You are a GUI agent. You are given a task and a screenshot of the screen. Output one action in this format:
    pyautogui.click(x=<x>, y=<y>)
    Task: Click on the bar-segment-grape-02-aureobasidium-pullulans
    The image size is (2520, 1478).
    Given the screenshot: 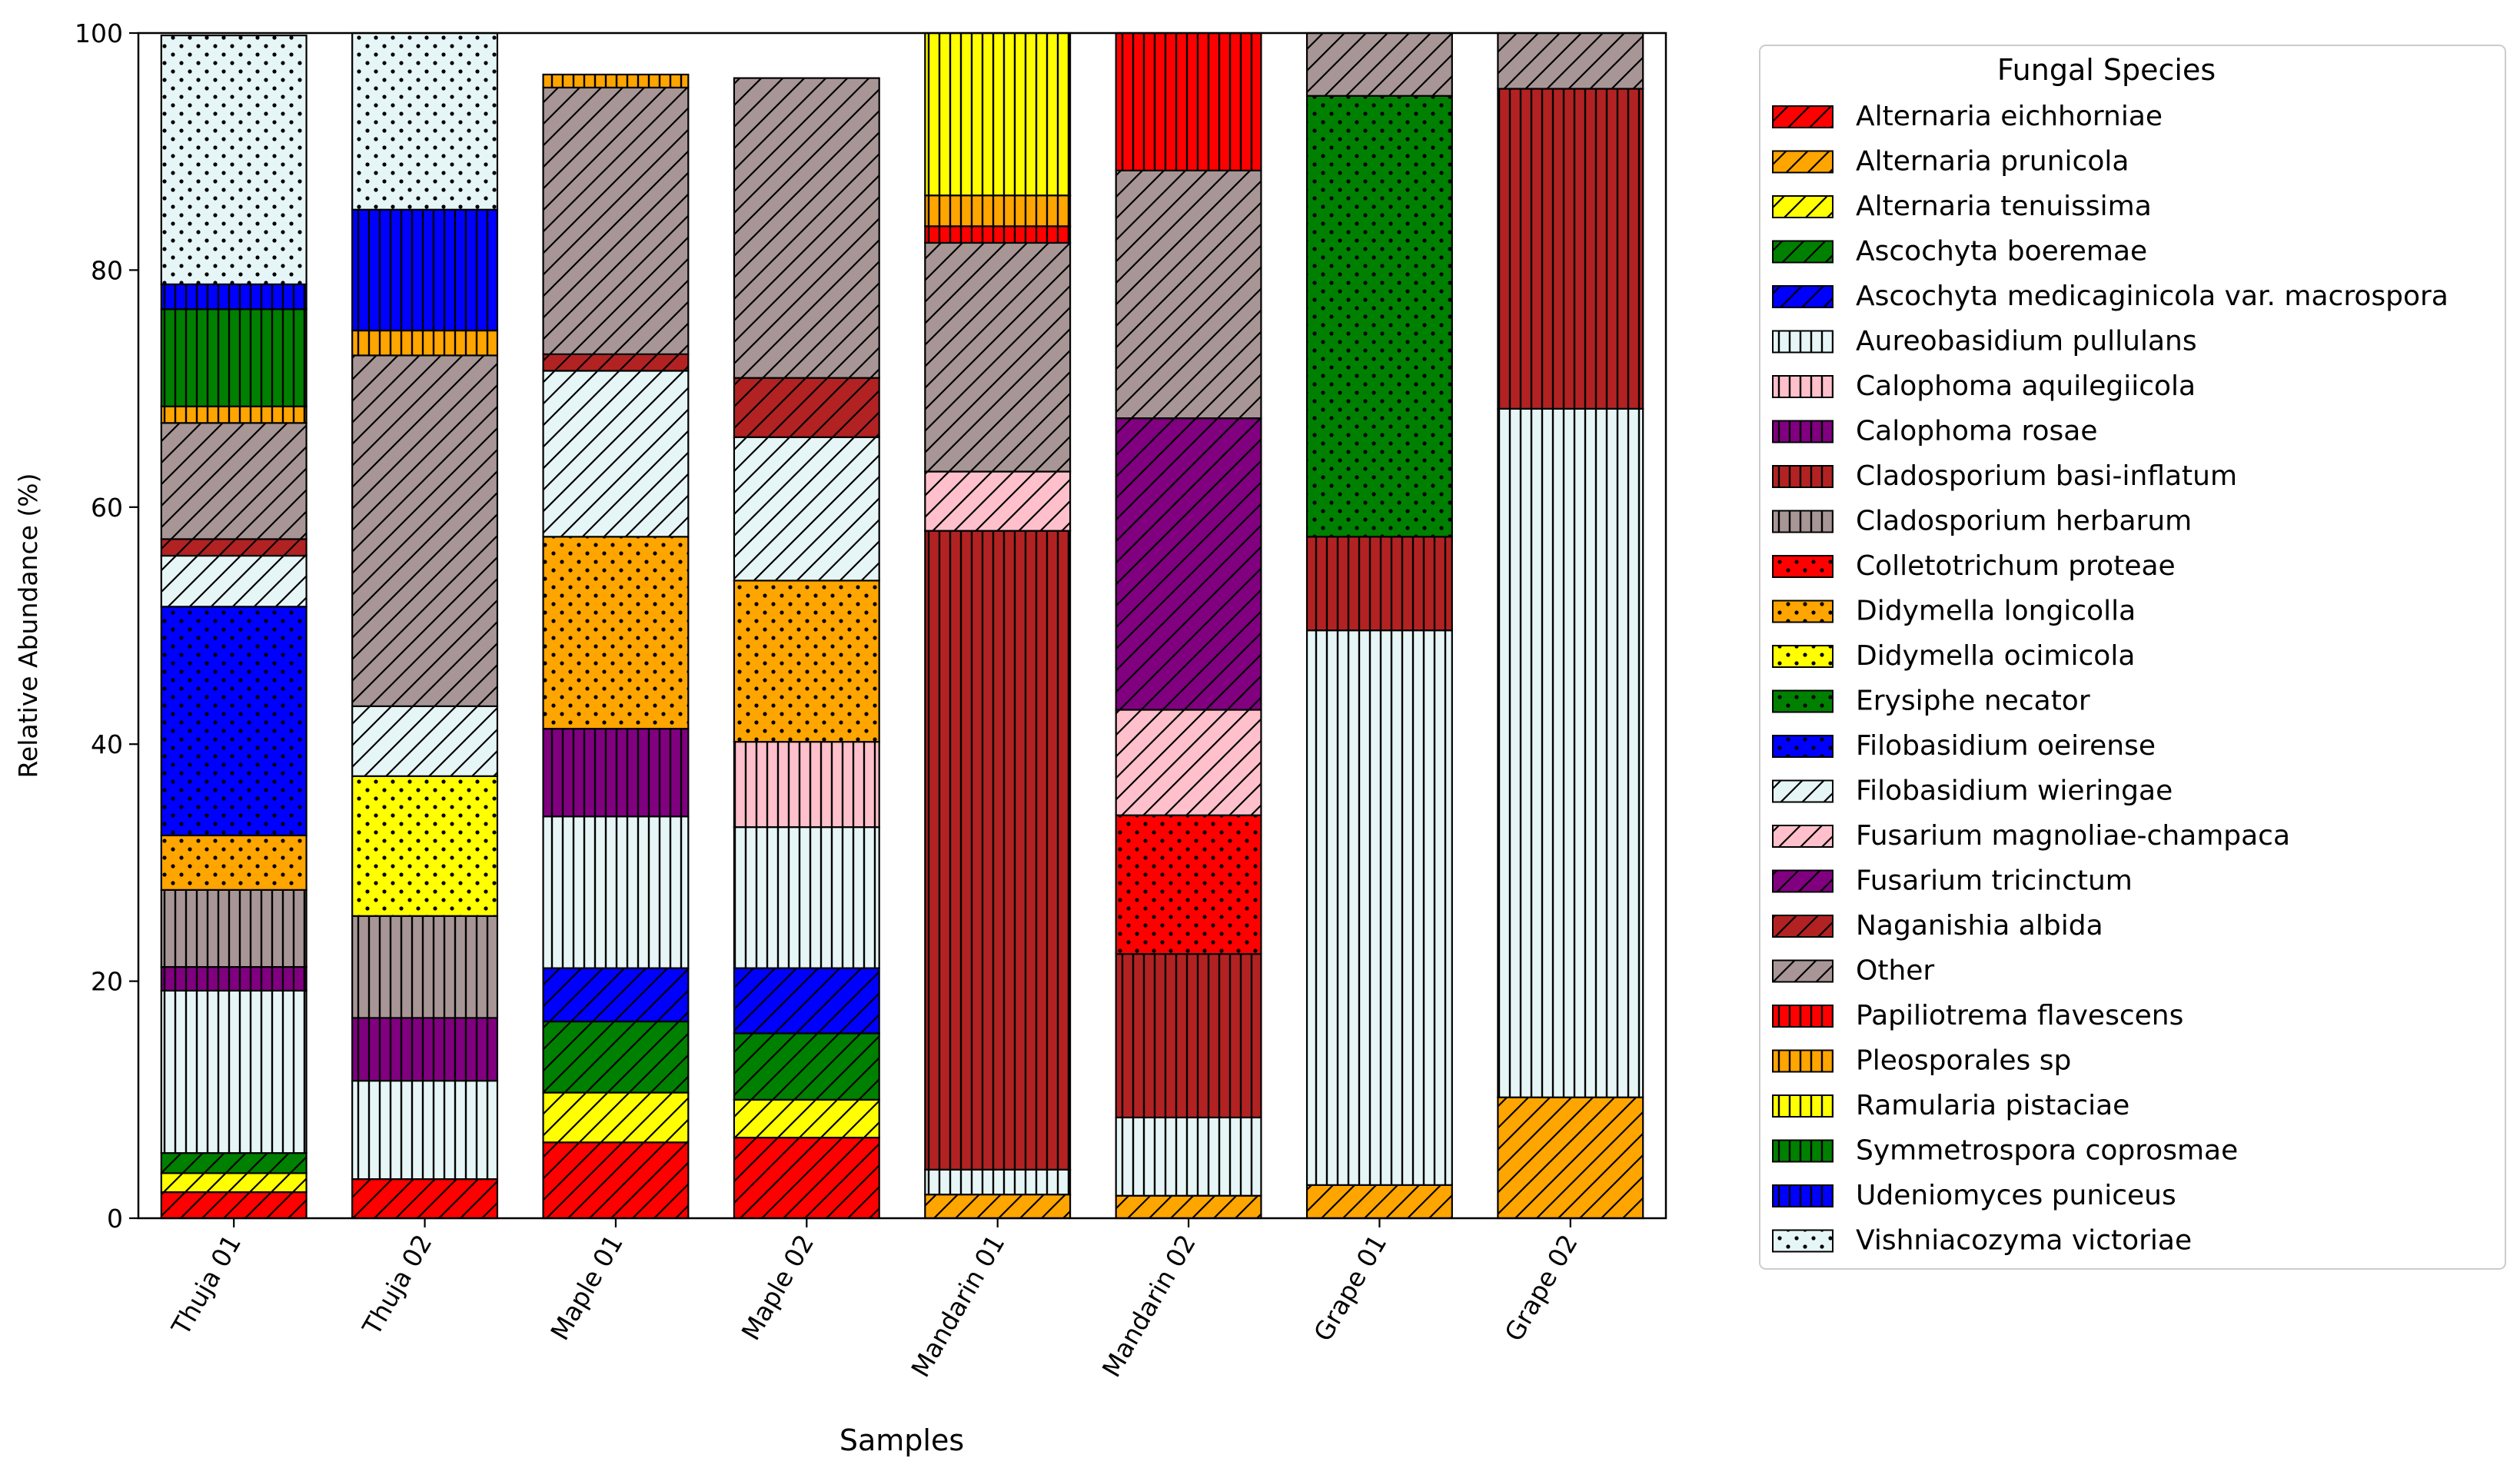 What is the action you would take?
    pyautogui.click(x=1571, y=752)
    